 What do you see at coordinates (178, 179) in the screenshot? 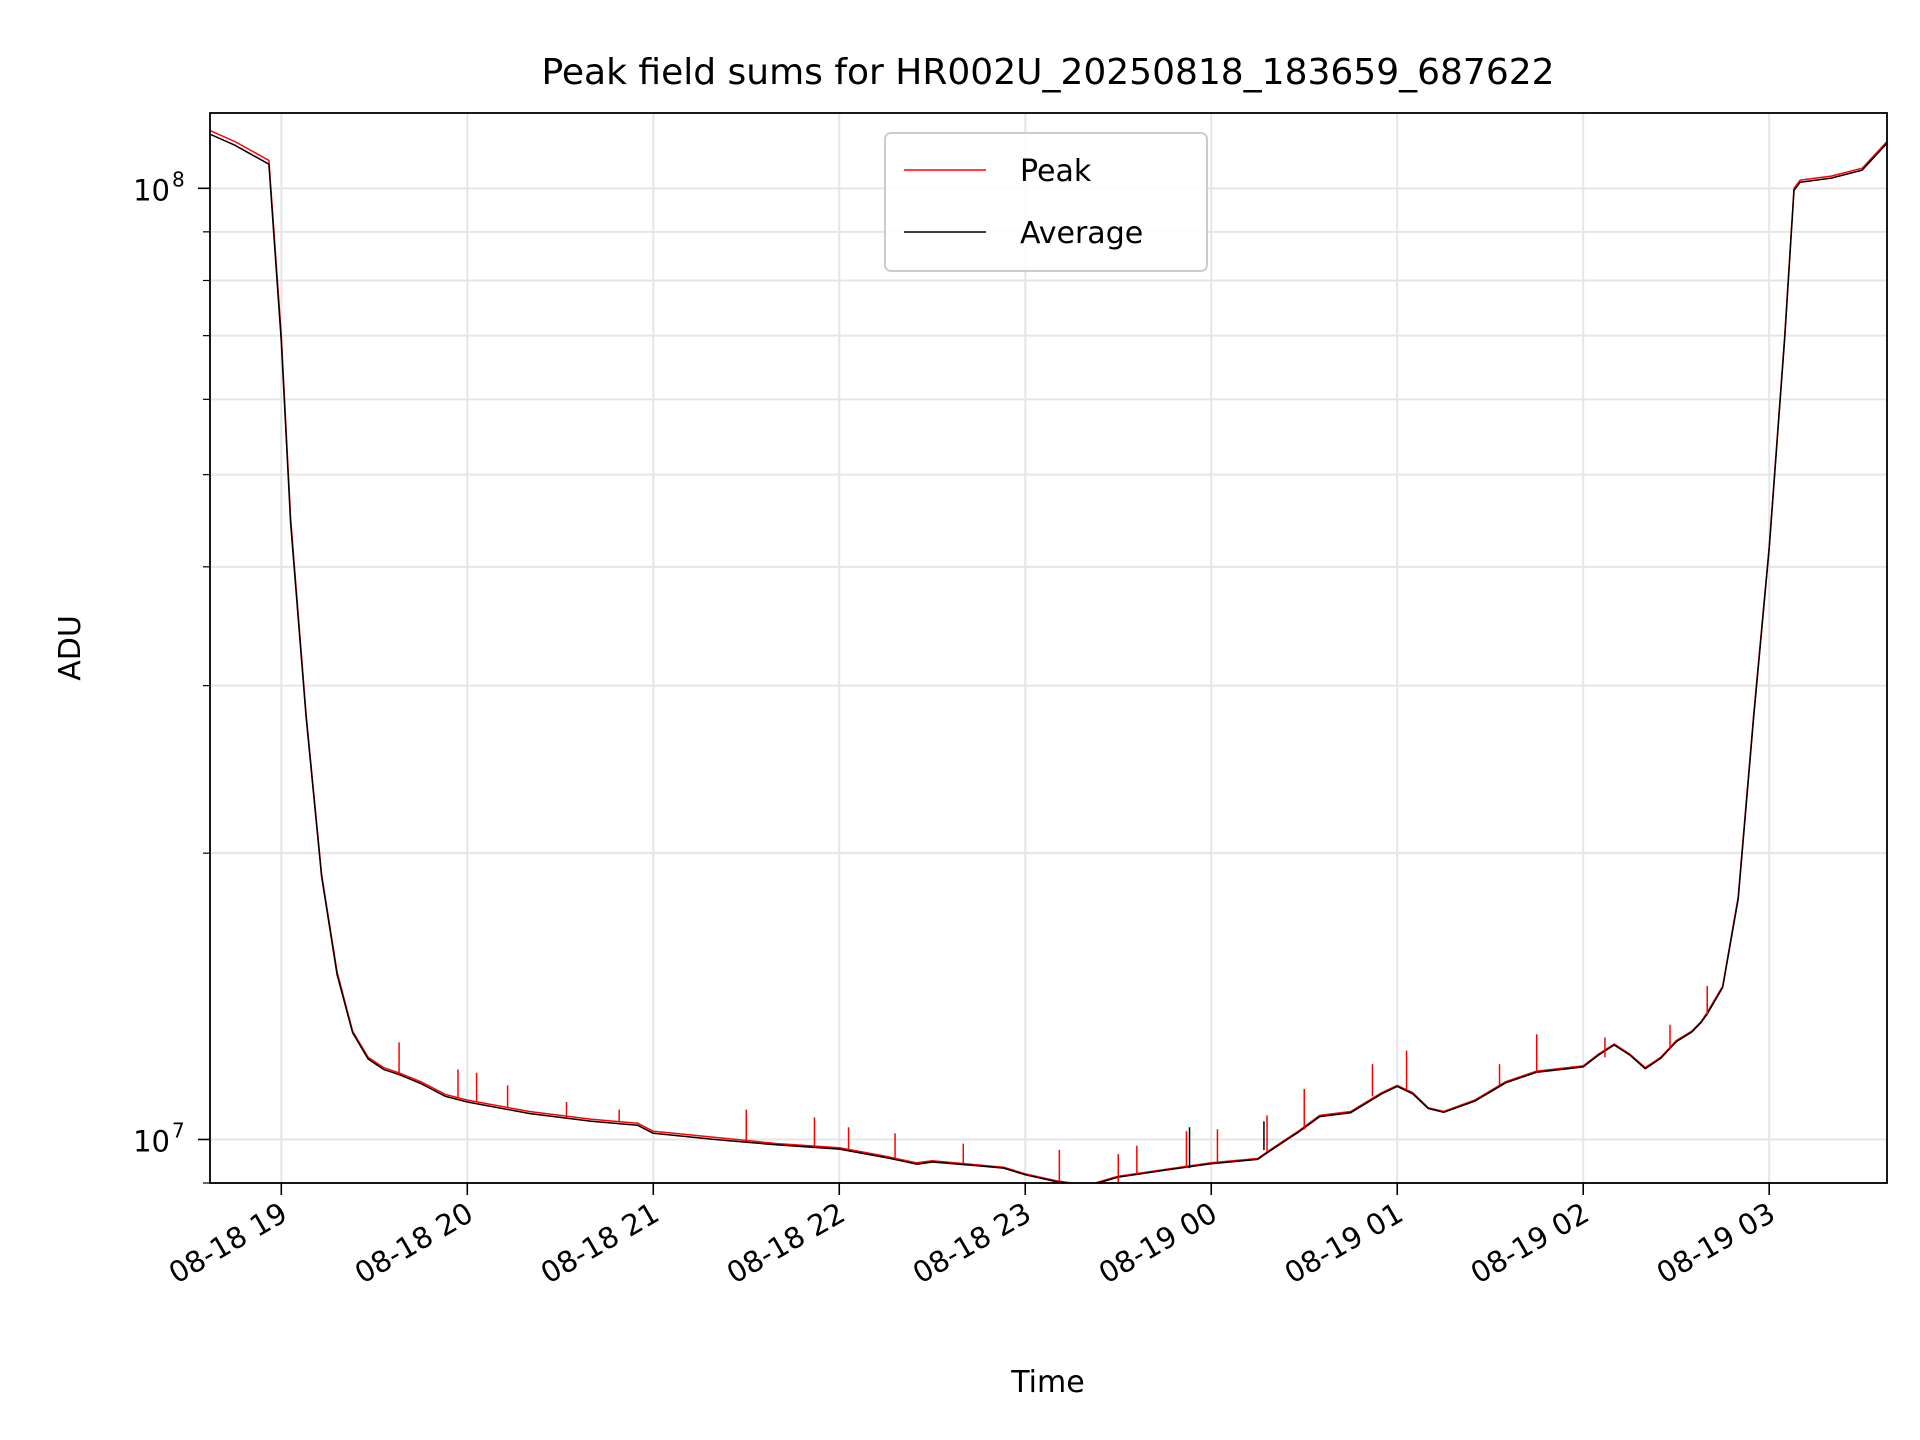
I see `y-tick-label-exponent: 8` at bounding box center [178, 179].